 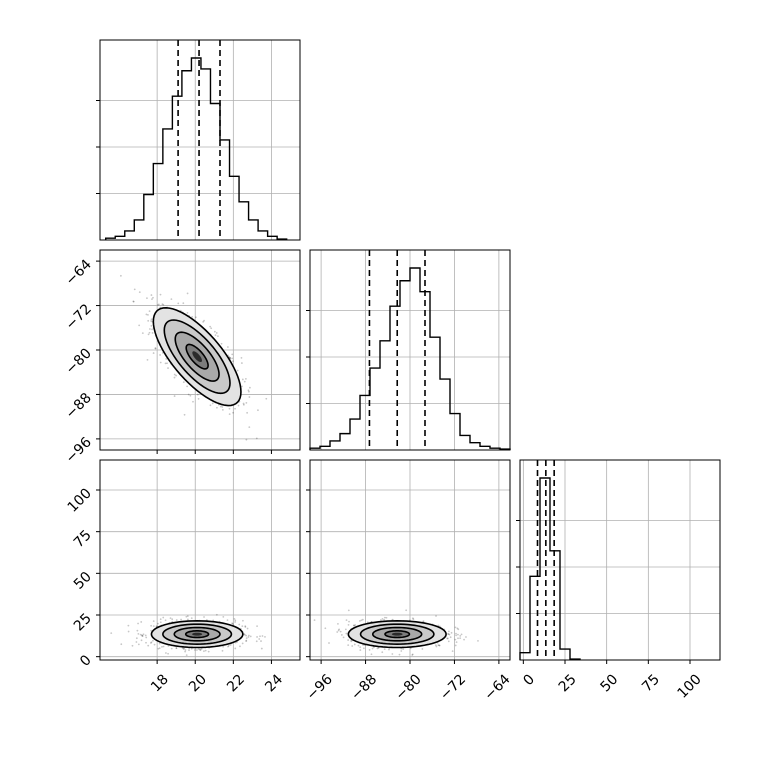 What do you see at coordinates (79, 273) in the screenshot?
I see `y-tick-label: −64` at bounding box center [79, 273].